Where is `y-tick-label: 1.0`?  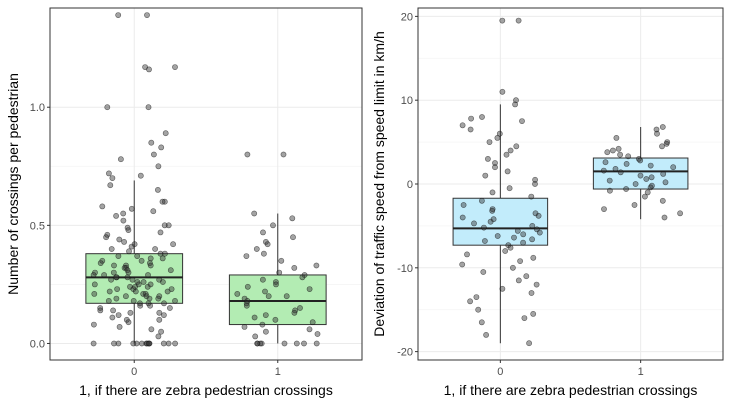 y-tick-label: 1.0 is located at coordinates (37, 108).